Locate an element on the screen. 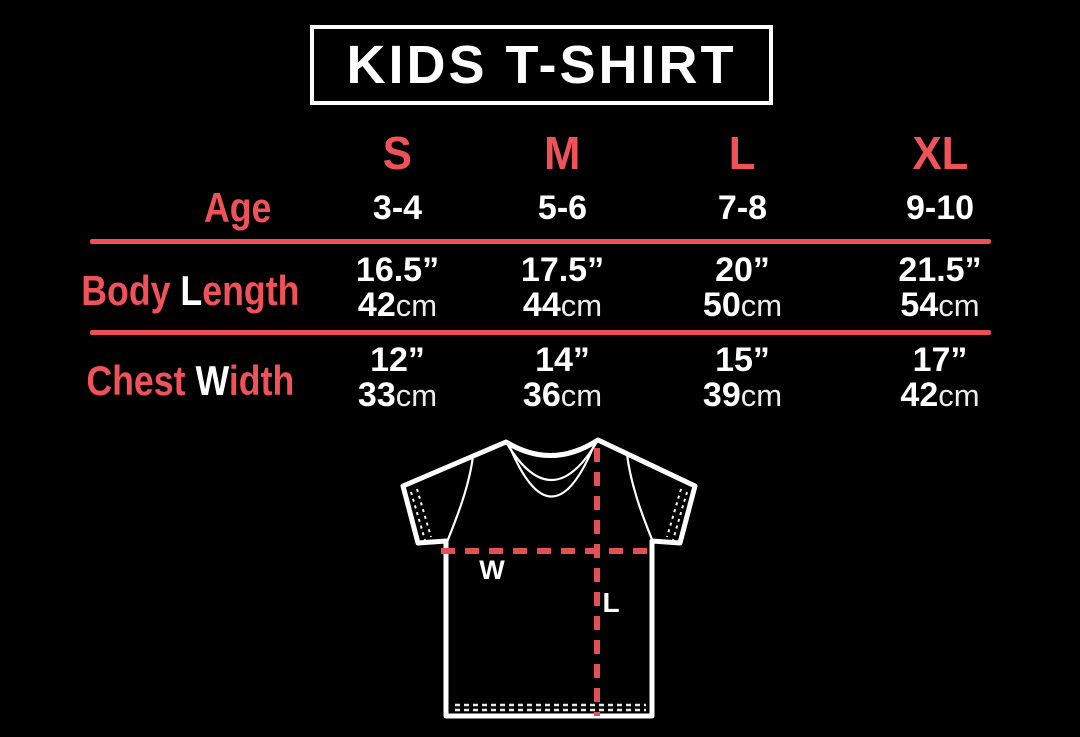  body-length-label-highlight: L is located at coordinates (191, 290).